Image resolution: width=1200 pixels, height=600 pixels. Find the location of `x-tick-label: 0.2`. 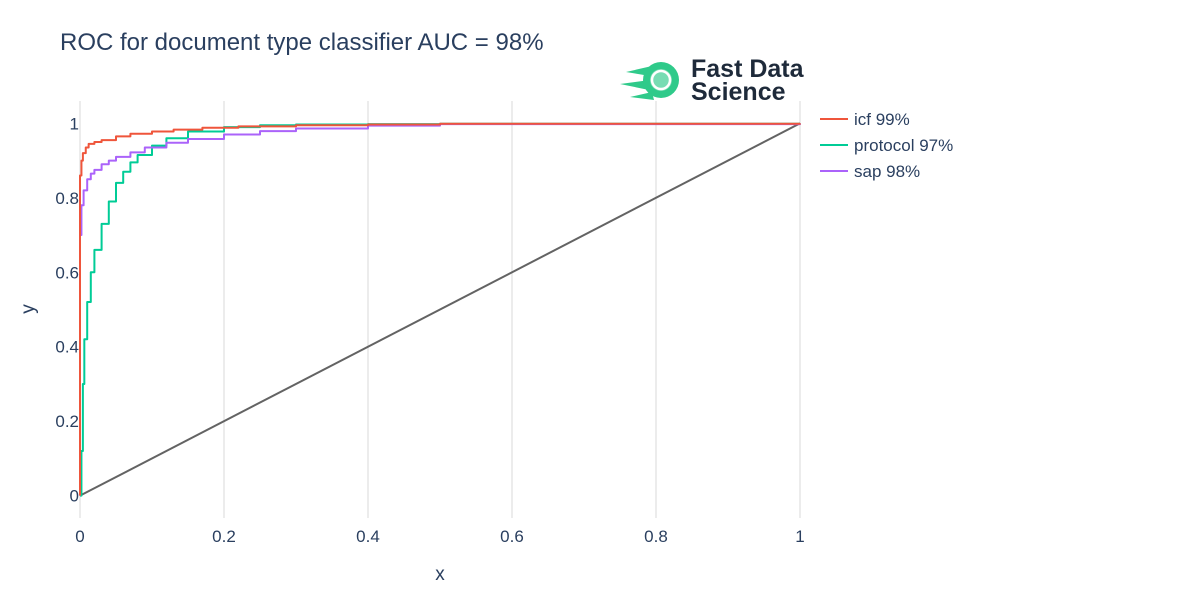

x-tick-label: 0.2 is located at coordinates (224, 536).